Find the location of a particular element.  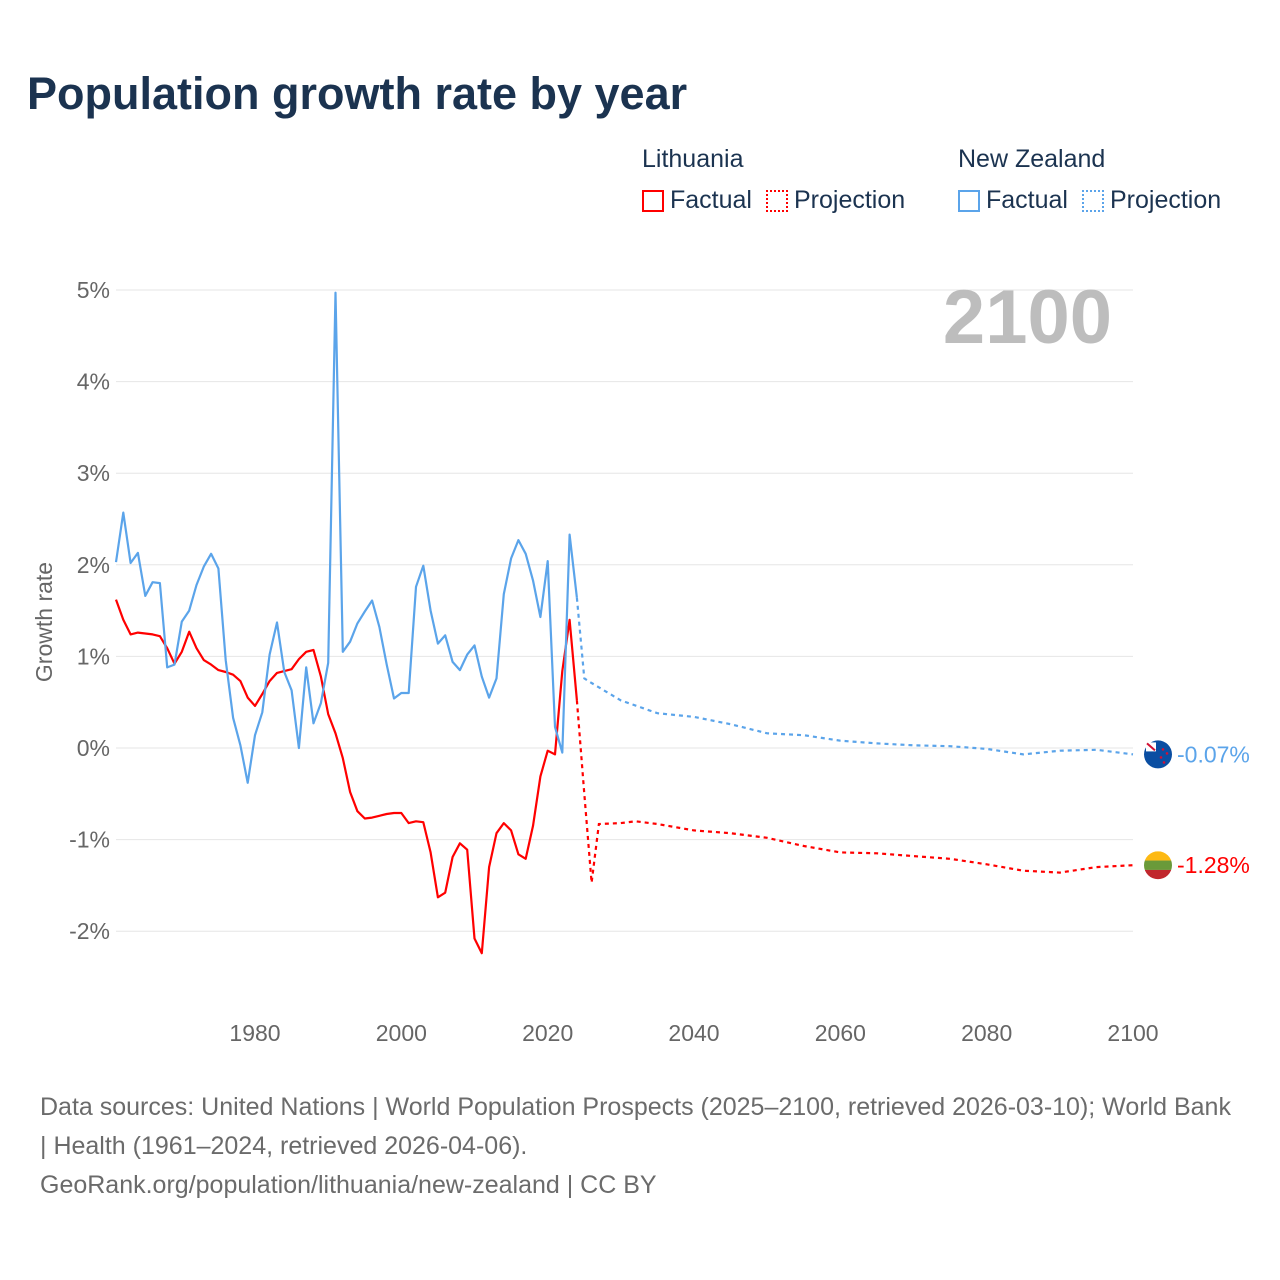

legend-country-label: Lithuania is located at coordinates (693, 159).